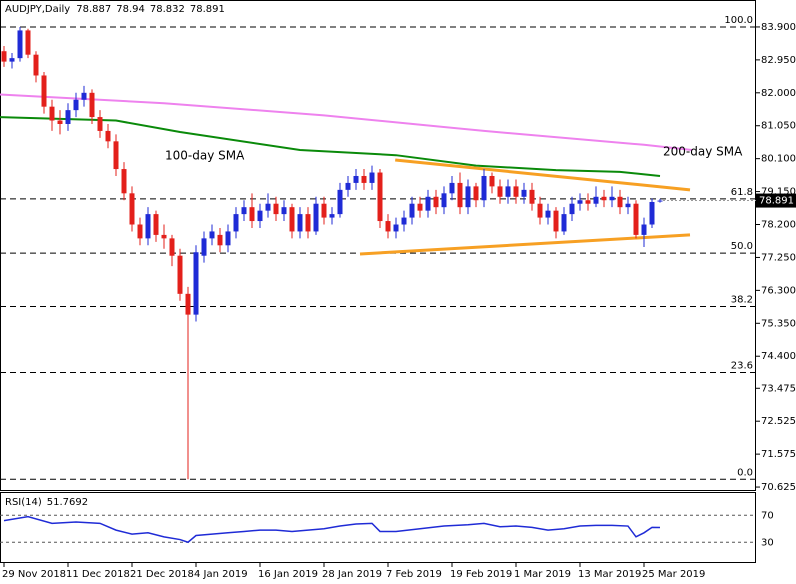  Describe the element at coordinates (778, 454) in the screenshot. I see `y-tick-label: 71.575` at that location.